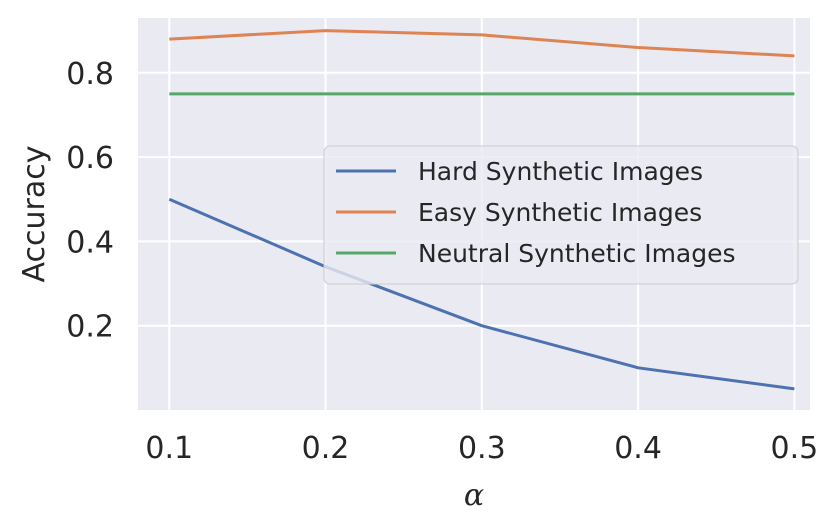 Image resolution: width=830 pixels, height=528 pixels. I want to click on legend-label: Easy Synthetic Images, so click(560, 212).